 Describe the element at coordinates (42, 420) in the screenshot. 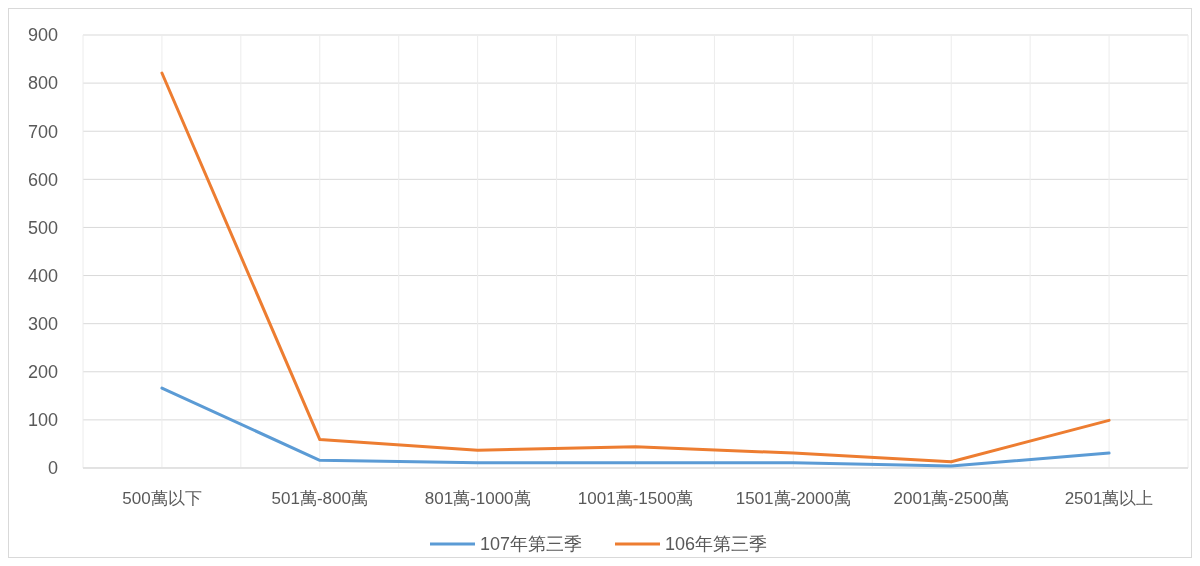

I see `y-tick-label: 100` at that location.